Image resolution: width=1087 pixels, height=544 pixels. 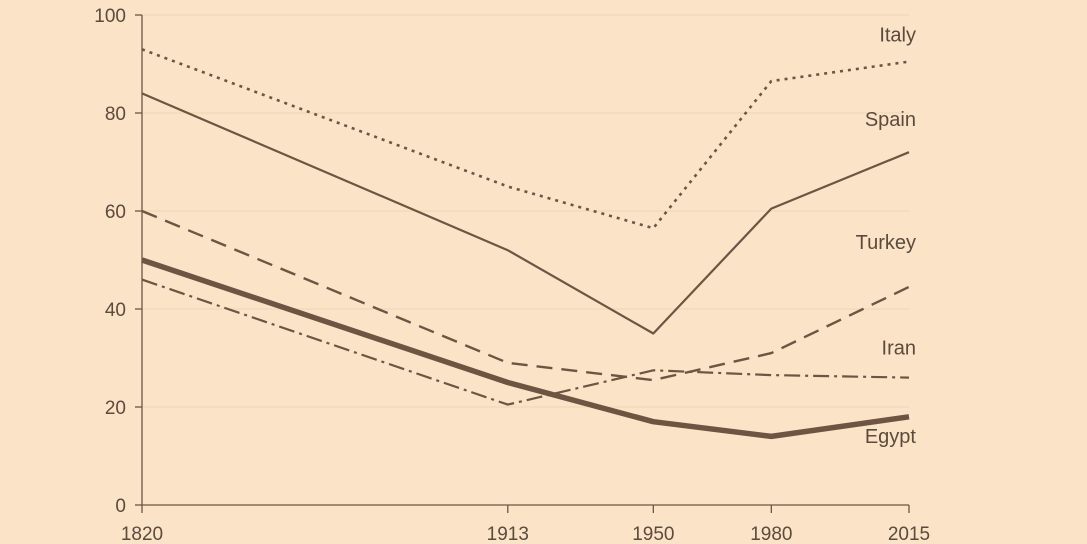 What do you see at coordinates (891, 437) in the screenshot?
I see `series-label-egypt: Egypt` at bounding box center [891, 437].